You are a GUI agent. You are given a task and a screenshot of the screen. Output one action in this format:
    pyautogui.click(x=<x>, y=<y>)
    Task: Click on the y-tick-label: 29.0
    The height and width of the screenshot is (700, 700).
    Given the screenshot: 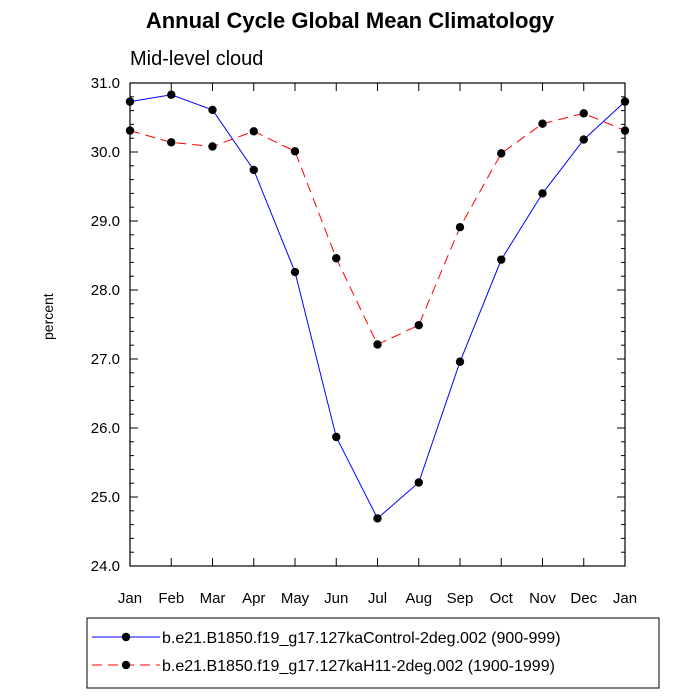 What is the action you would take?
    pyautogui.click(x=105, y=221)
    